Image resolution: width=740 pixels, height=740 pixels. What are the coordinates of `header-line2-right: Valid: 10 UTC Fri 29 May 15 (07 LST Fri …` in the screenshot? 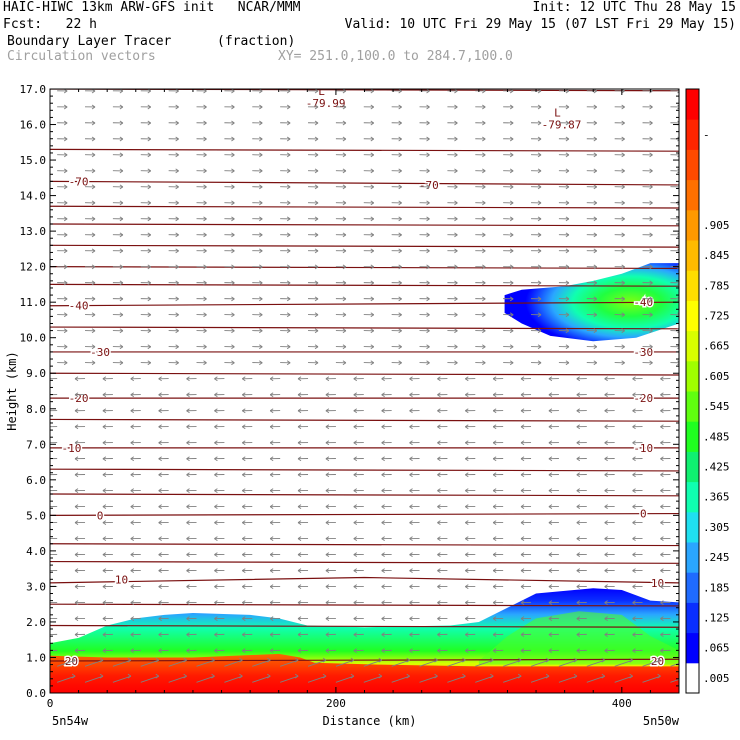 It's located at (540, 24).